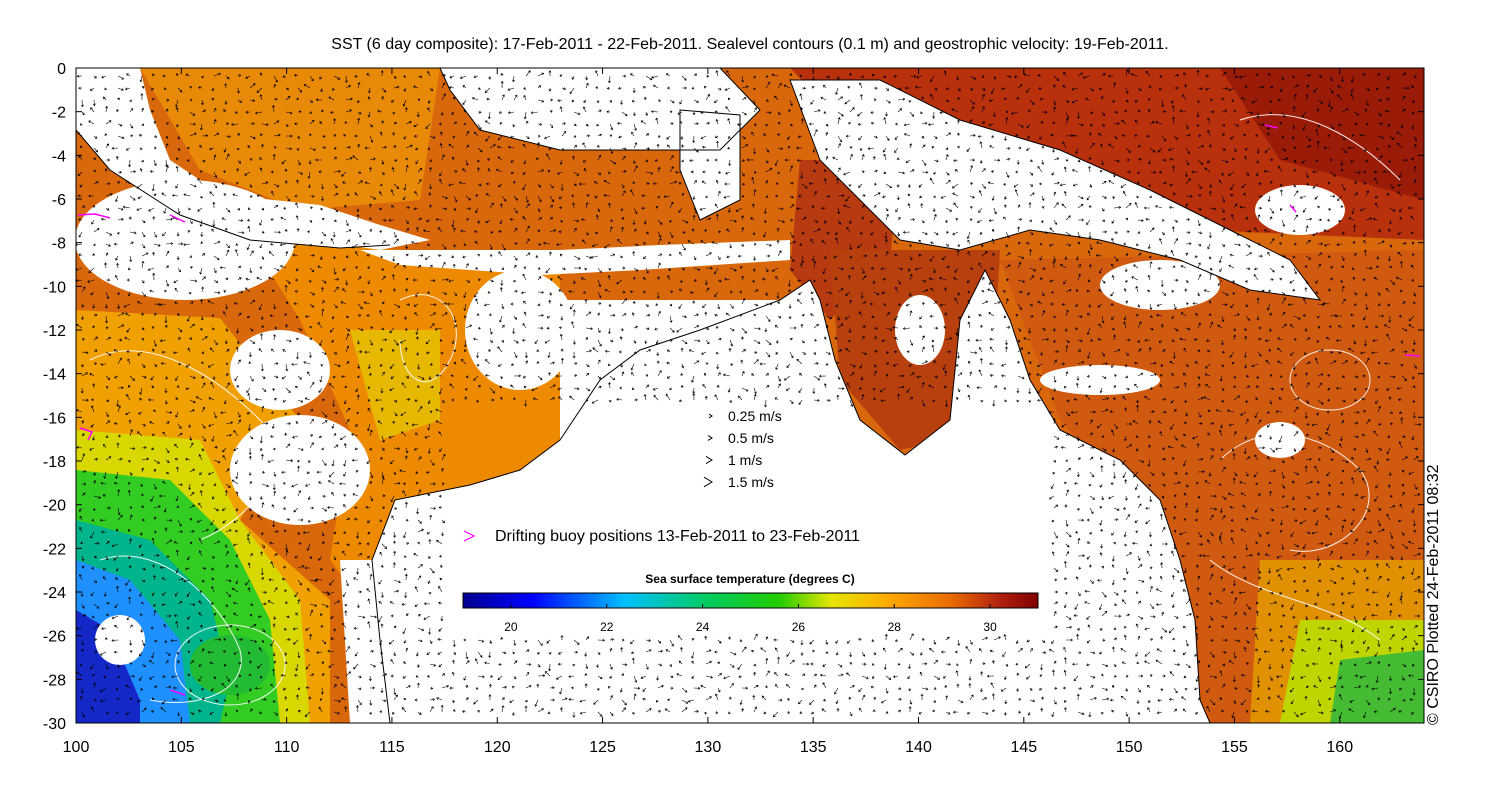 The image size is (1500, 790). What do you see at coordinates (1433, 594) in the screenshot?
I see `credit-text: © CSIRO Plotted 24-Feb-2011 08:32` at bounding box center [1433, 594].